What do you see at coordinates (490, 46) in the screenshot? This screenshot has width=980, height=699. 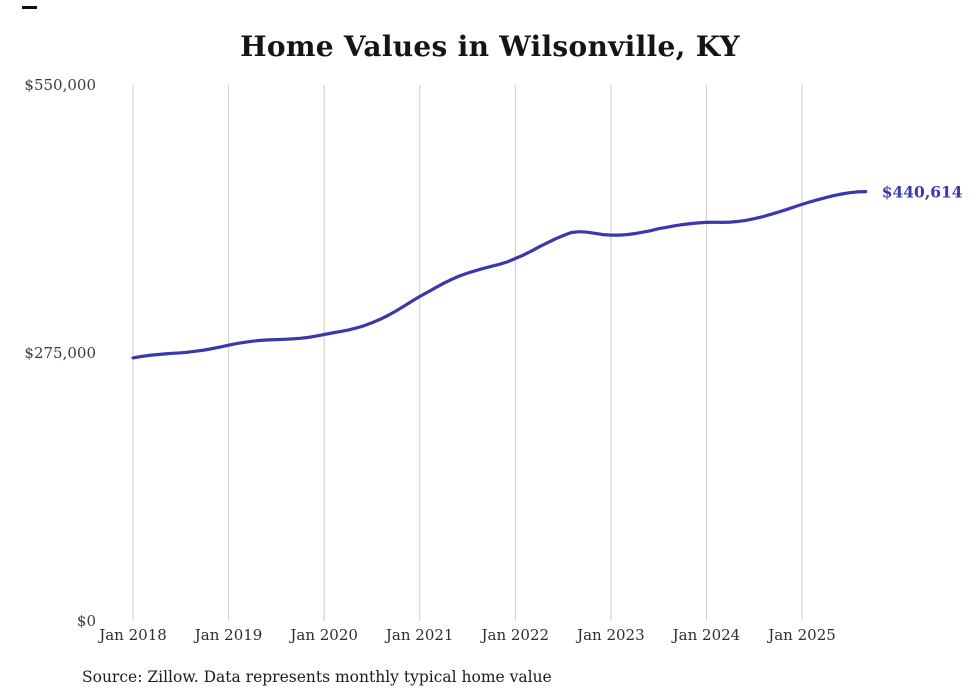 I see `chart-title: Home Values in Wilsonville, KY` at bounding box center [490, 46].